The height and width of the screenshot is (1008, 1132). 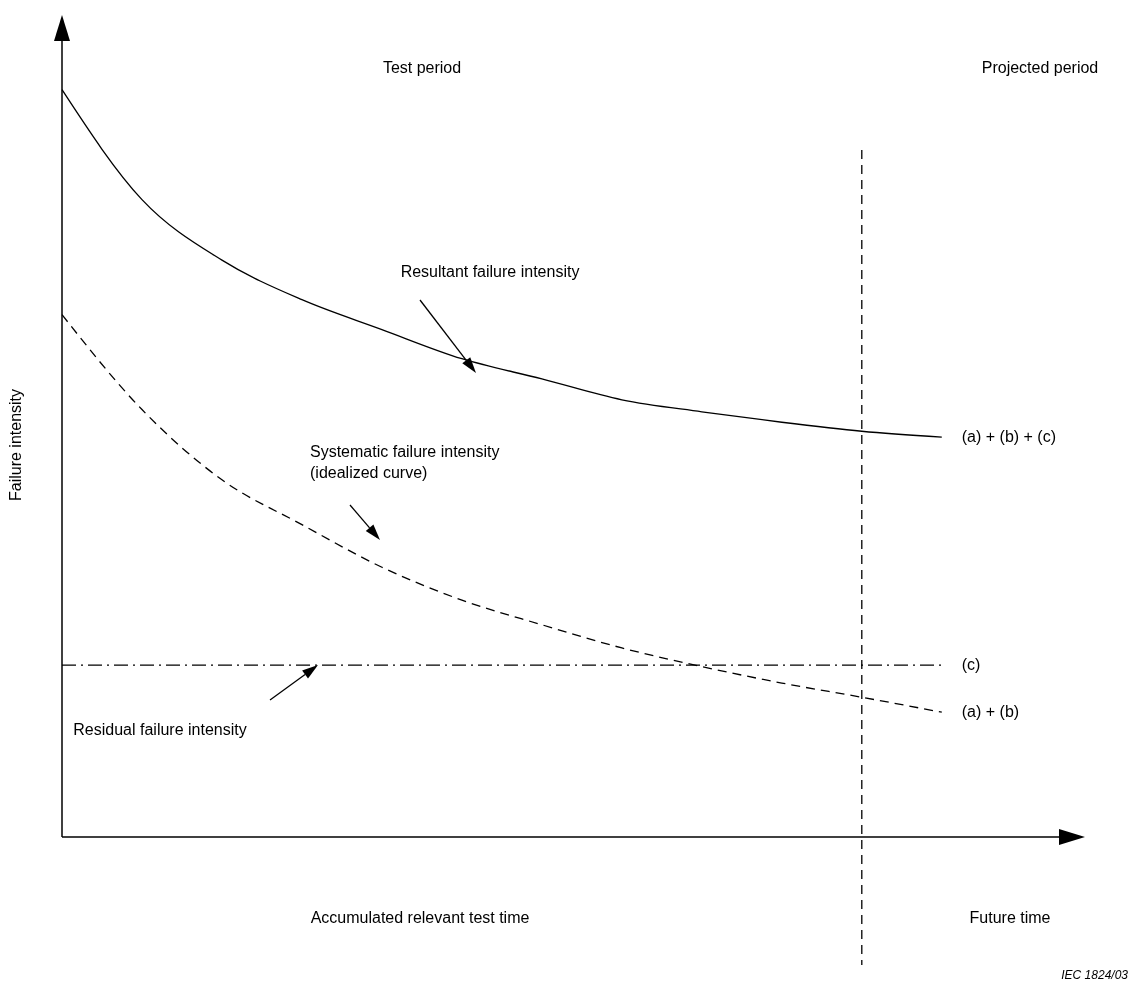 I want to click on y-axis-title: Failure intensity, so click(x=15, y=445).